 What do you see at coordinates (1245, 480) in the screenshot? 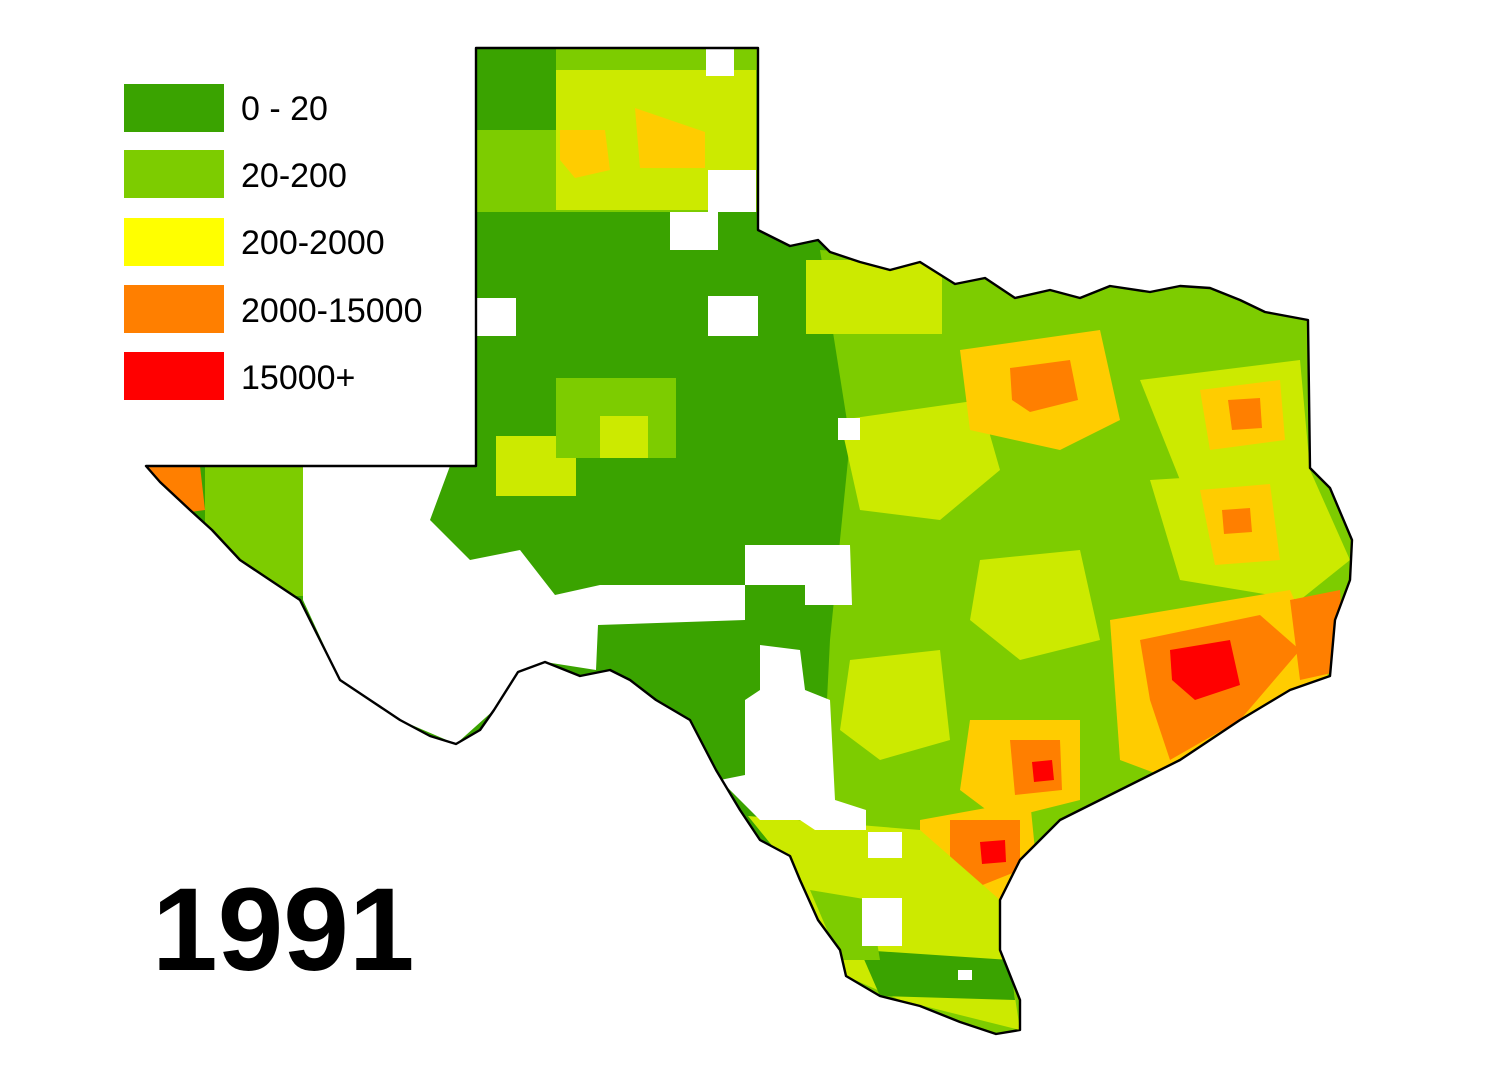
I see `region-east-yellow` at bounding box center [1245, 480].